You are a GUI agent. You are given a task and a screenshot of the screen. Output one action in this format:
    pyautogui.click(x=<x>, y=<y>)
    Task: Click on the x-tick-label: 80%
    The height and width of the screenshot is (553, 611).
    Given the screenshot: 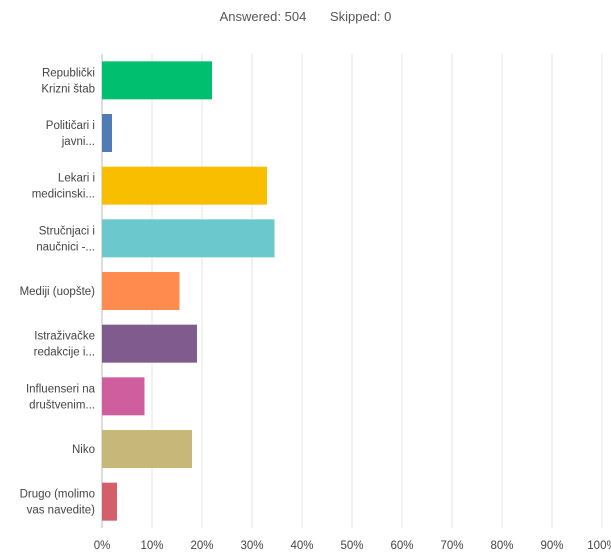 What is the action you would take?
    pyautogui.click(x=501, y=546)
    